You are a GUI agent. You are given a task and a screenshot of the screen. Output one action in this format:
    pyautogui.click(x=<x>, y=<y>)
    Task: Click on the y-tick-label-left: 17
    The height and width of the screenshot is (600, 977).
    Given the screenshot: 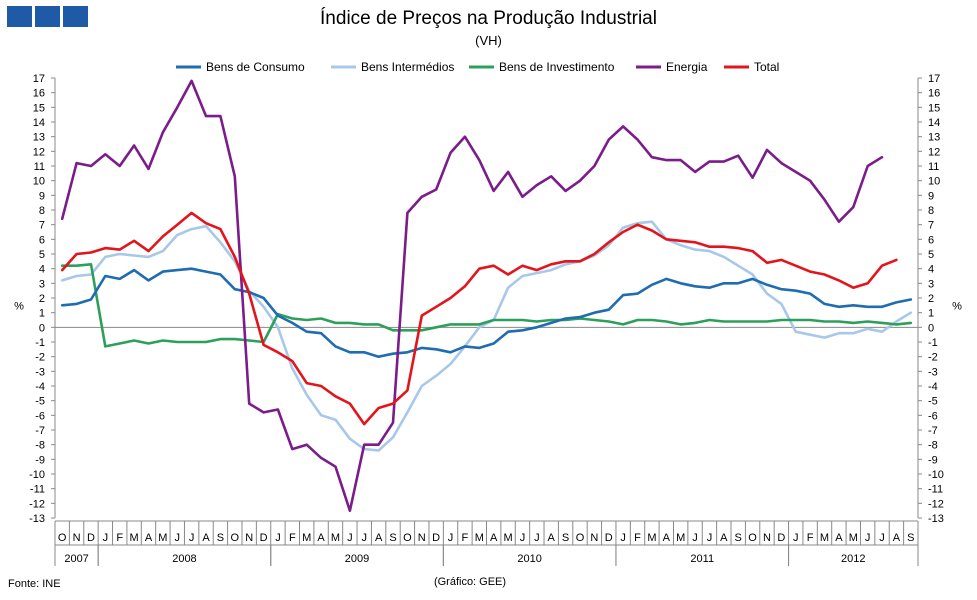 What is the action you would take?
    pyautogui.click(x=39, y=79)
    